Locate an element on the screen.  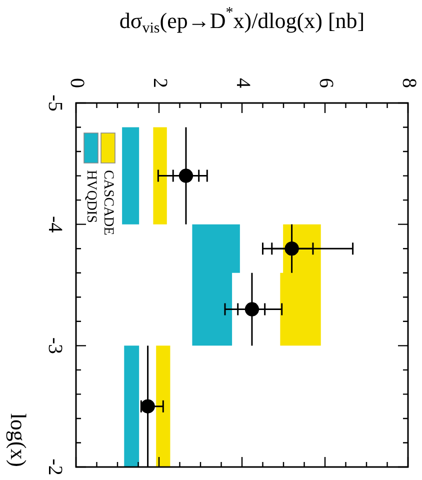
y-axis-title: log(x) is located at coordinates (19, 440).